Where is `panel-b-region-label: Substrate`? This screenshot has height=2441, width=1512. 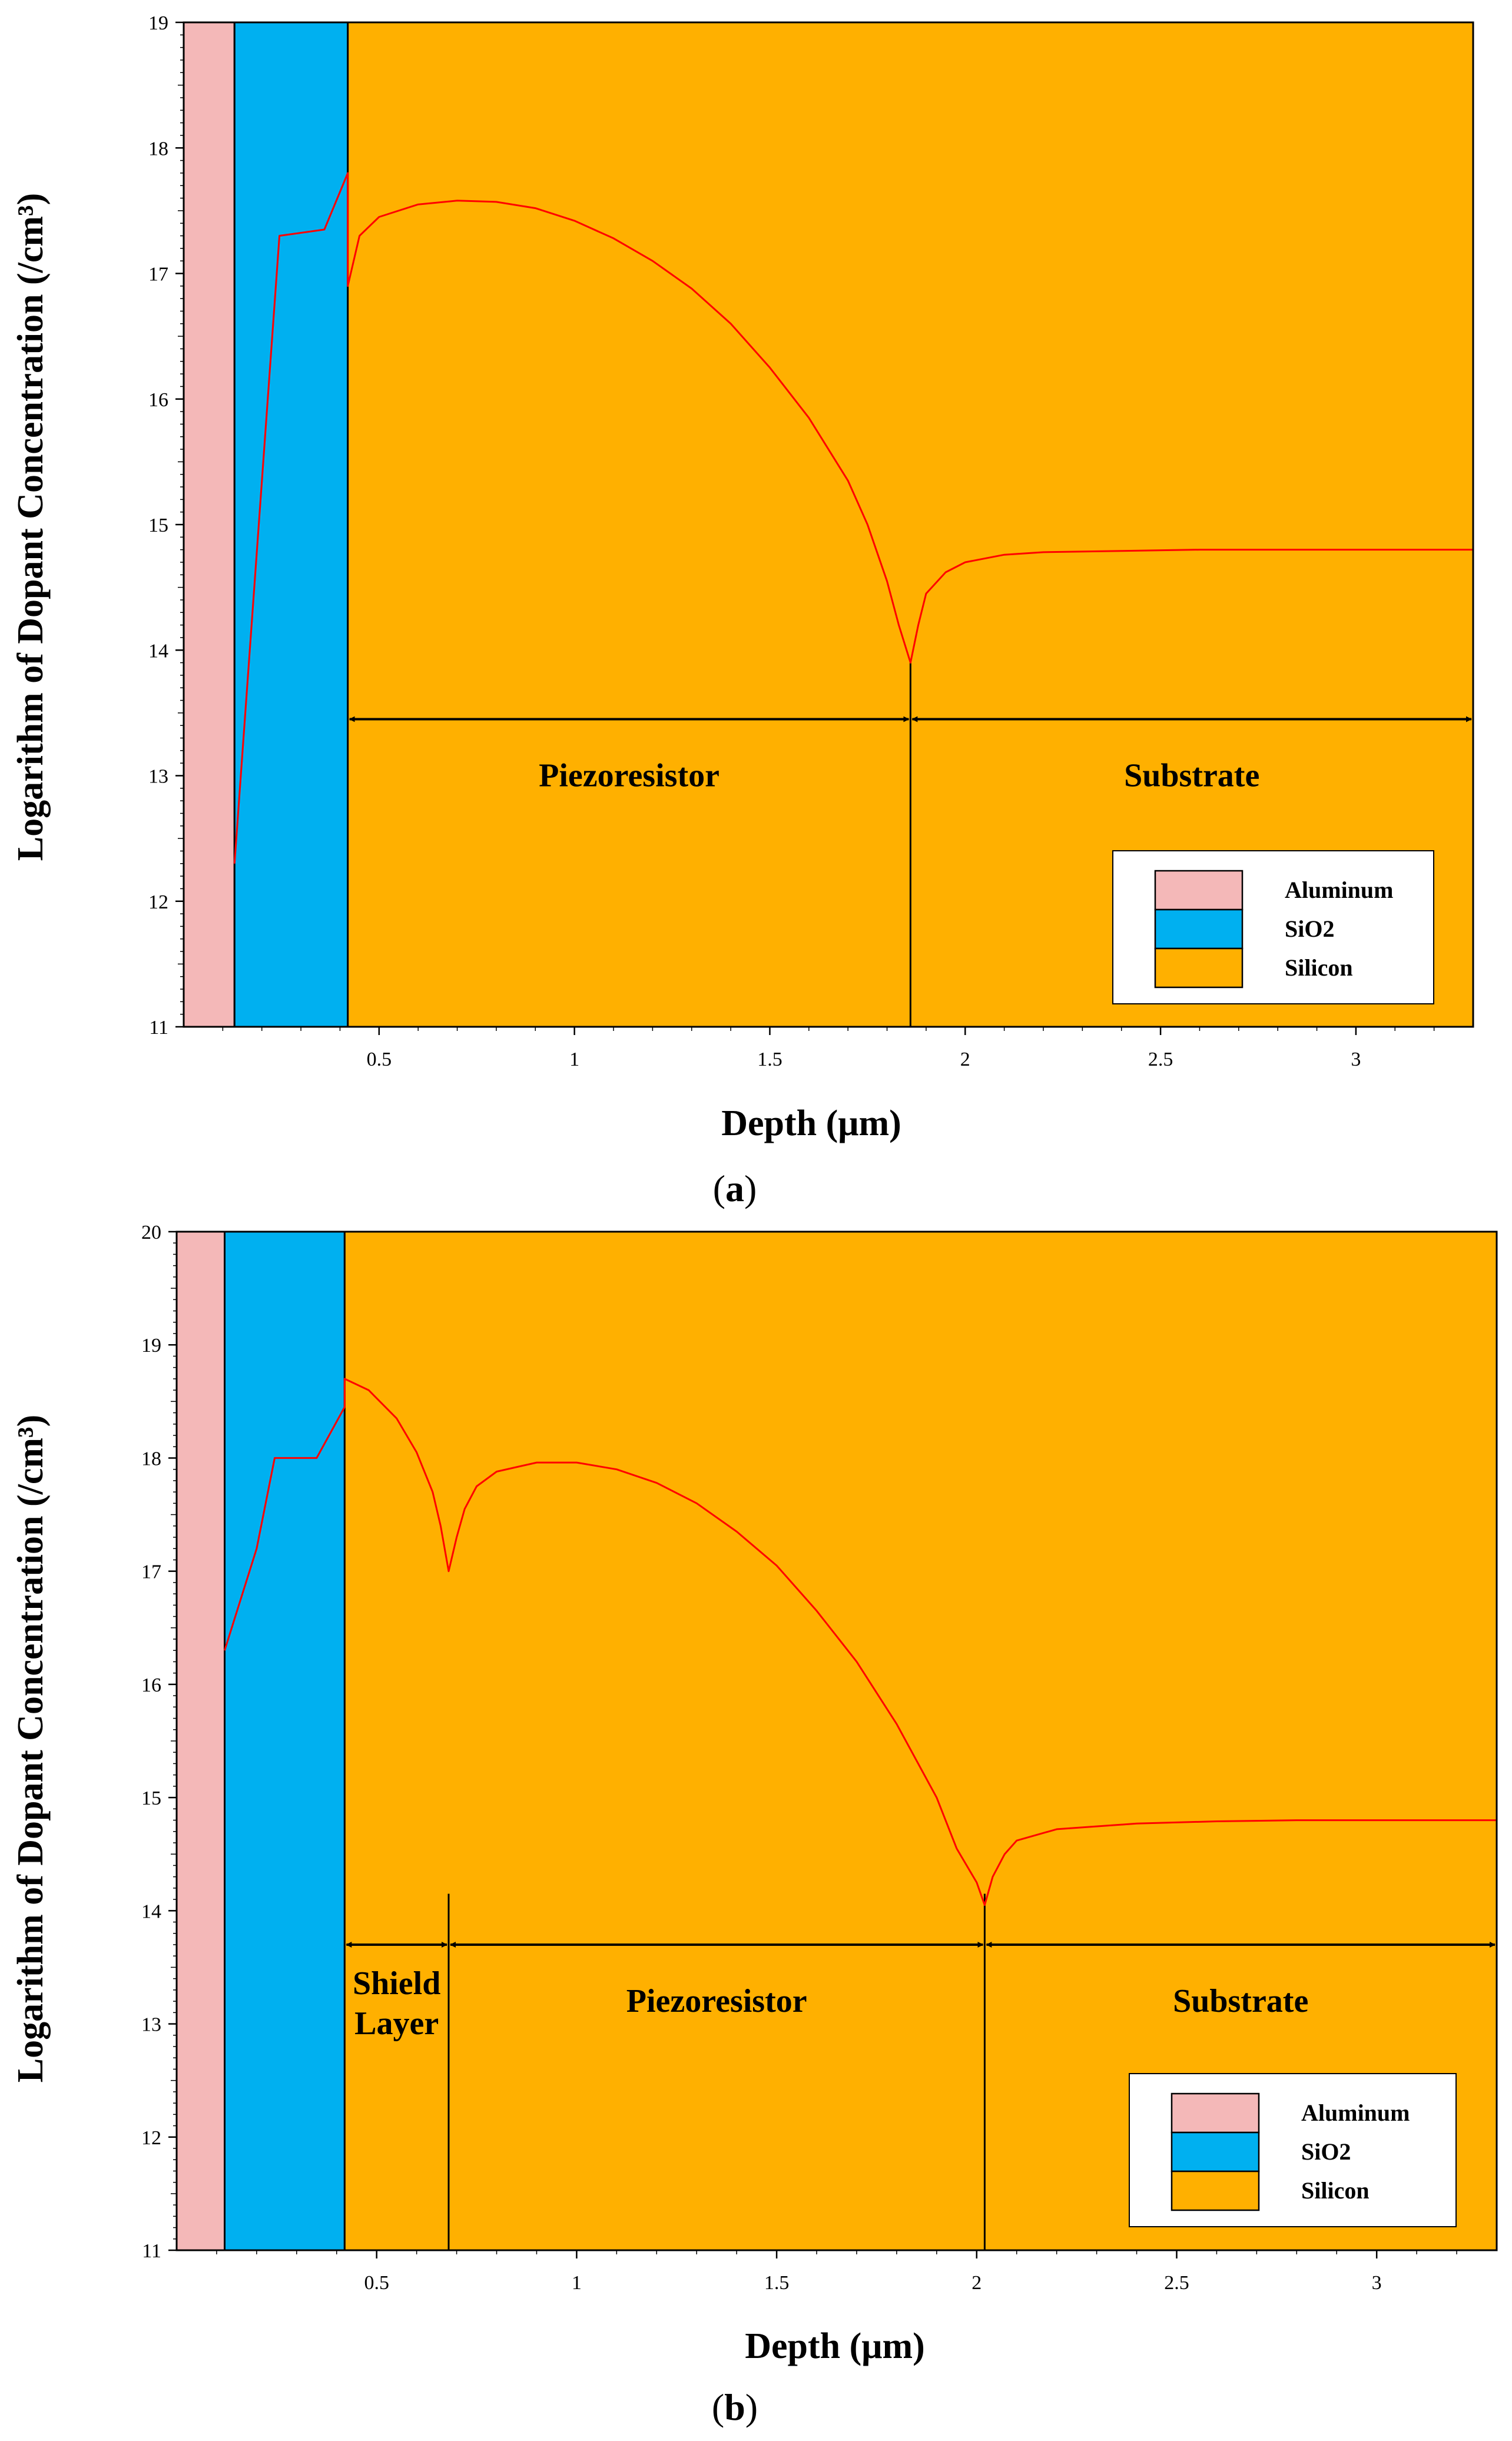
panel-b-region-label: Substrate is located at coordinates (1240, 2001).